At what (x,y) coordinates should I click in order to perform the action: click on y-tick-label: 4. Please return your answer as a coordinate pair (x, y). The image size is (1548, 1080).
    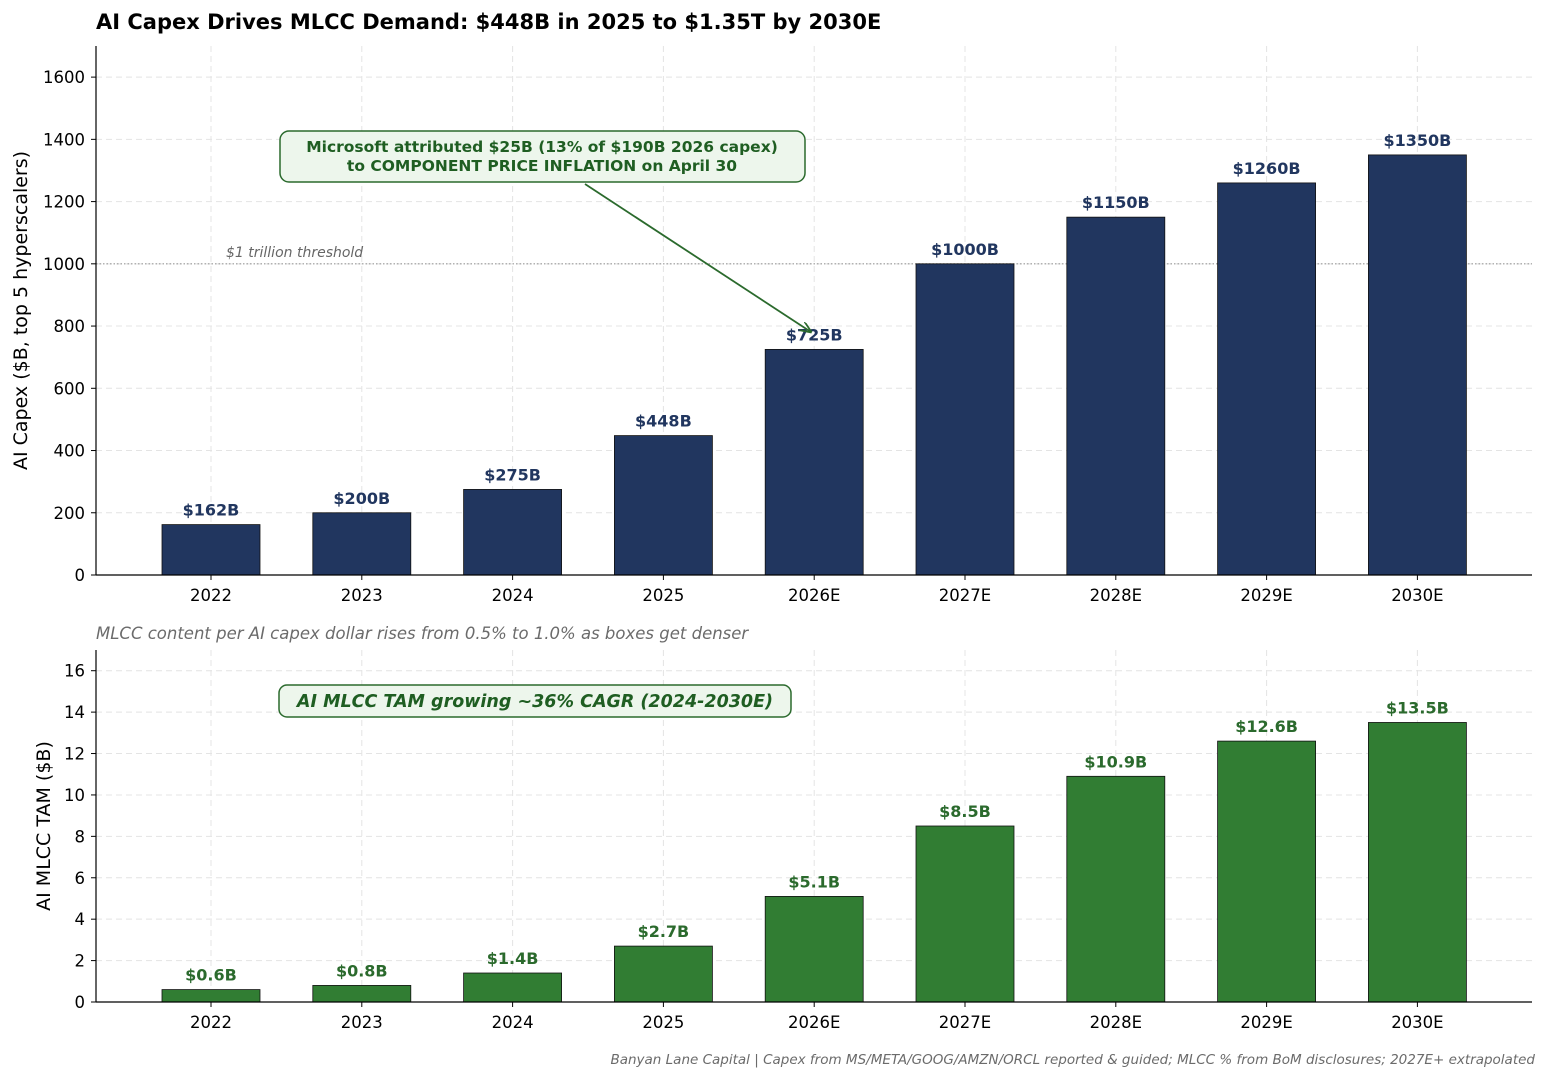
    Looking at the image, I should click on (80, 919).